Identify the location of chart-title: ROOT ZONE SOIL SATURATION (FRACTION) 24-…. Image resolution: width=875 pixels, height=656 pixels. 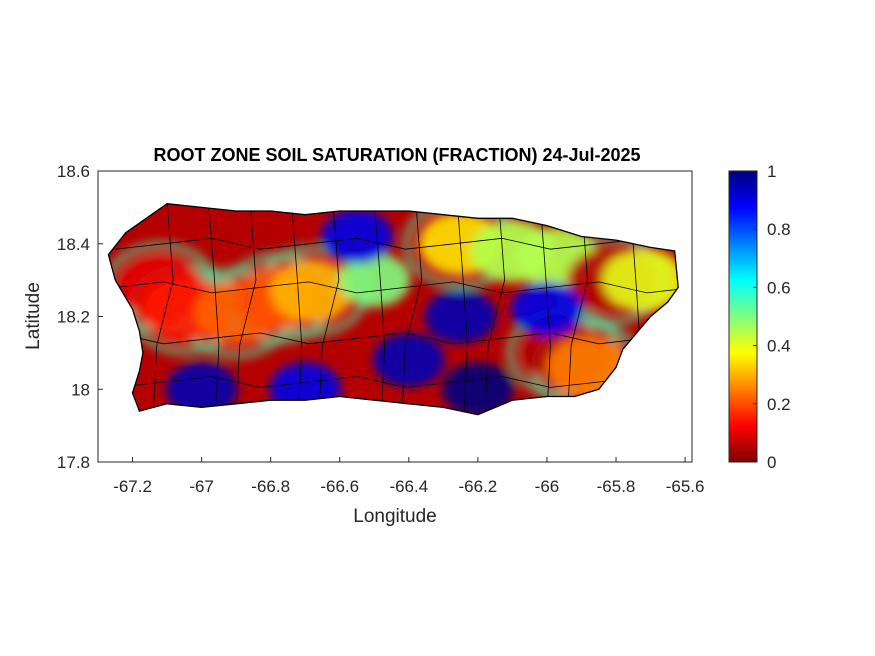
(396, 155).